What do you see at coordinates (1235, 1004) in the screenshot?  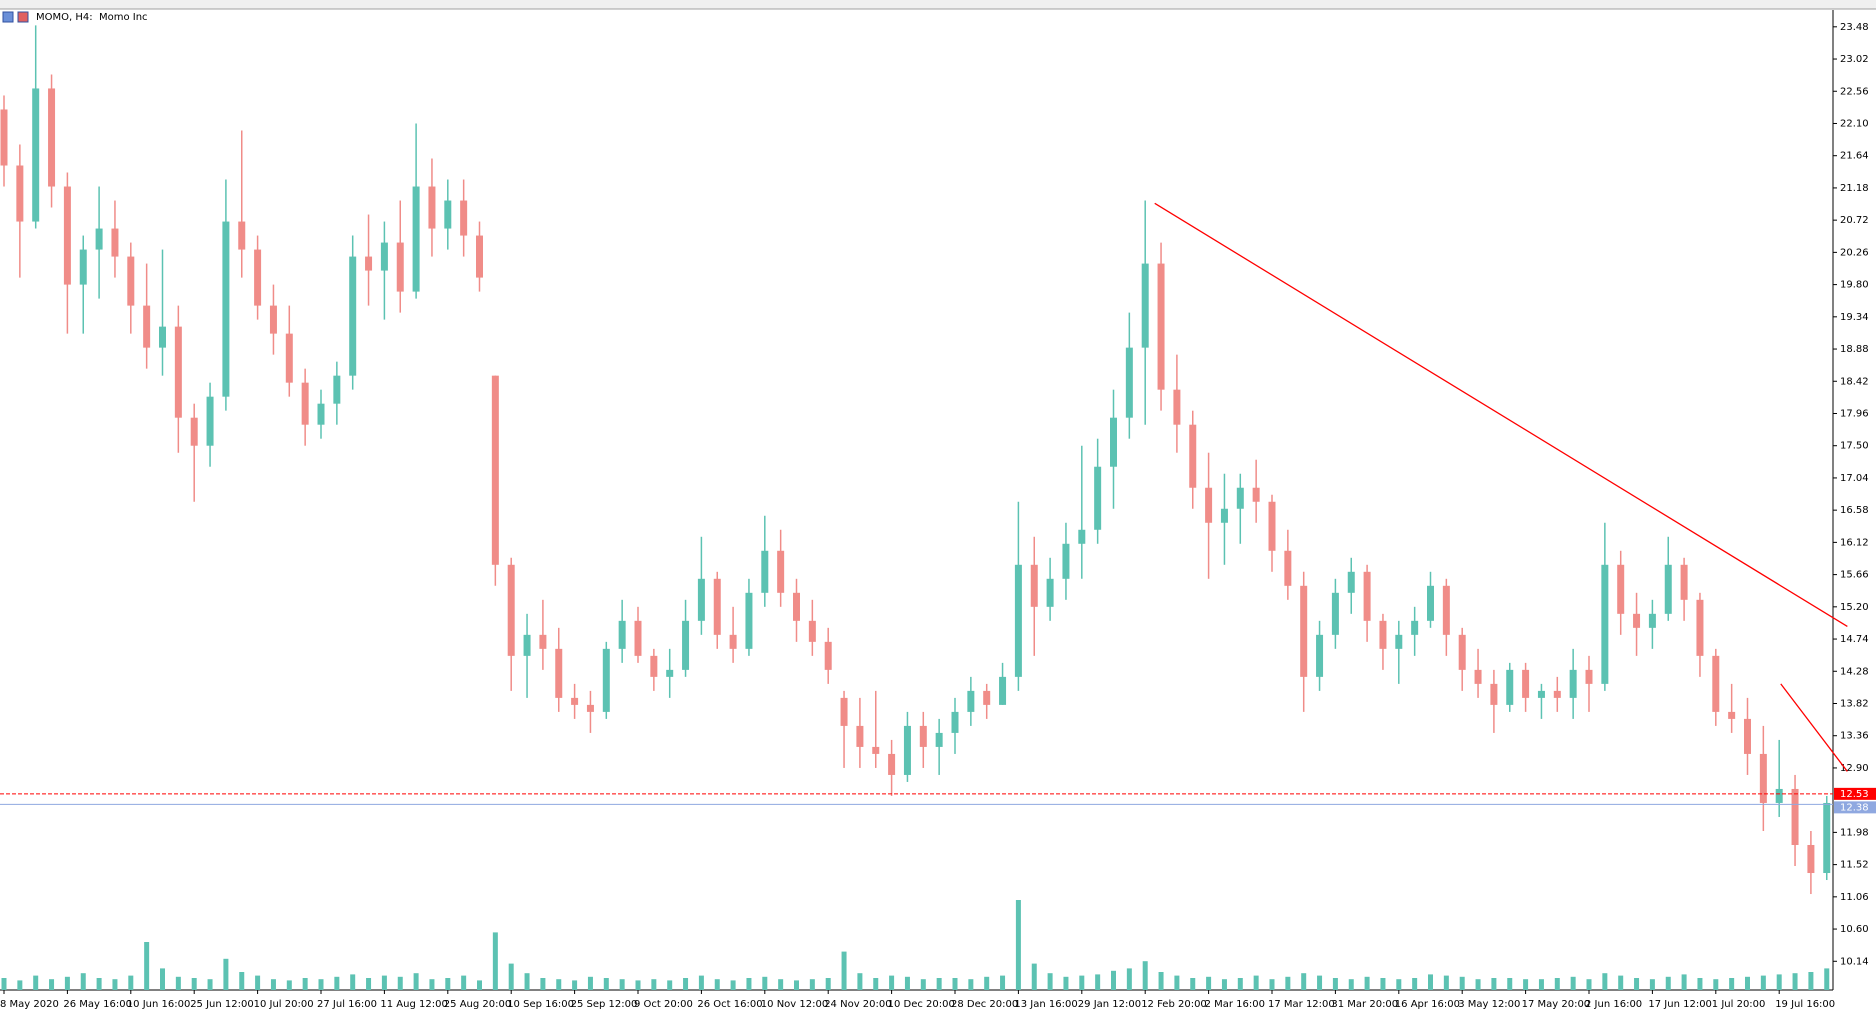 I see `x-tick-label: 2 Mar 16:00` at bounding box center [1235, 1004].